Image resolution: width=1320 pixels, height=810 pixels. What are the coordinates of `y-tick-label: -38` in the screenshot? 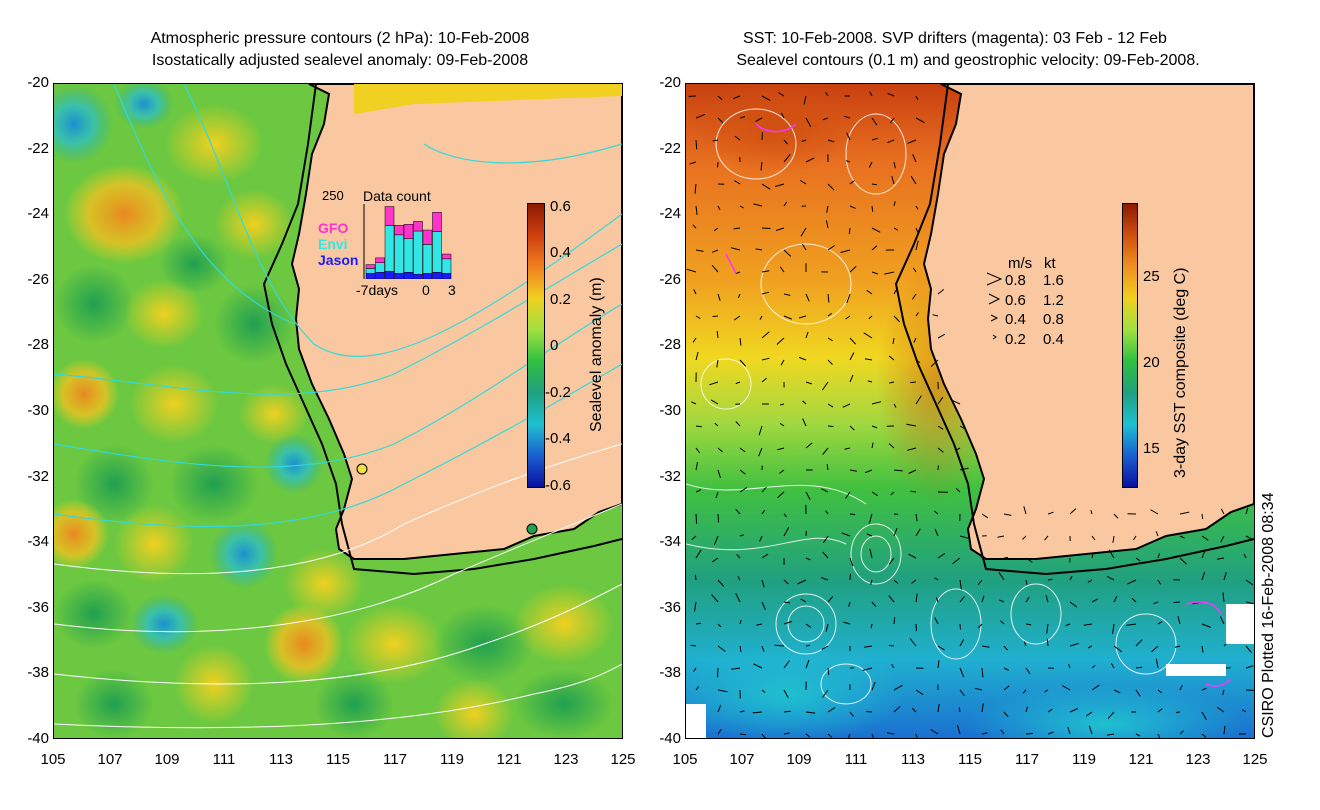 It's located at (38, 673).